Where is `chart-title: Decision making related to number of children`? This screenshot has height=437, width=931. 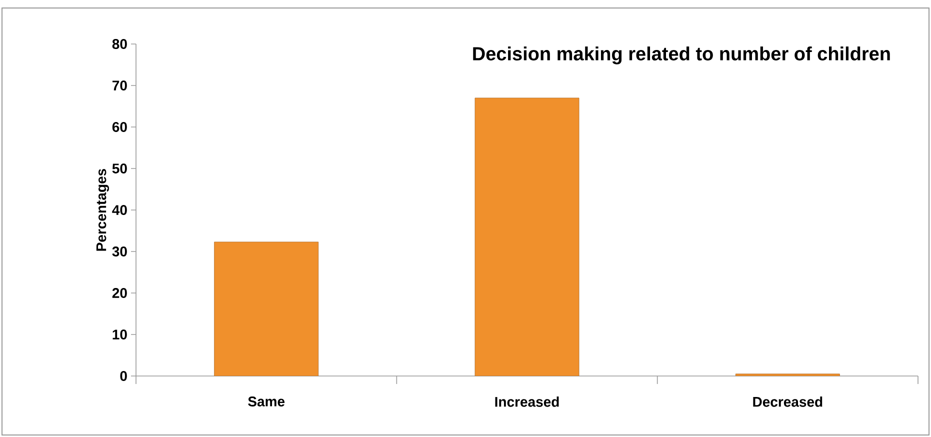
chart-title: Decision making related to number of children is located at coordinates (681, 55).